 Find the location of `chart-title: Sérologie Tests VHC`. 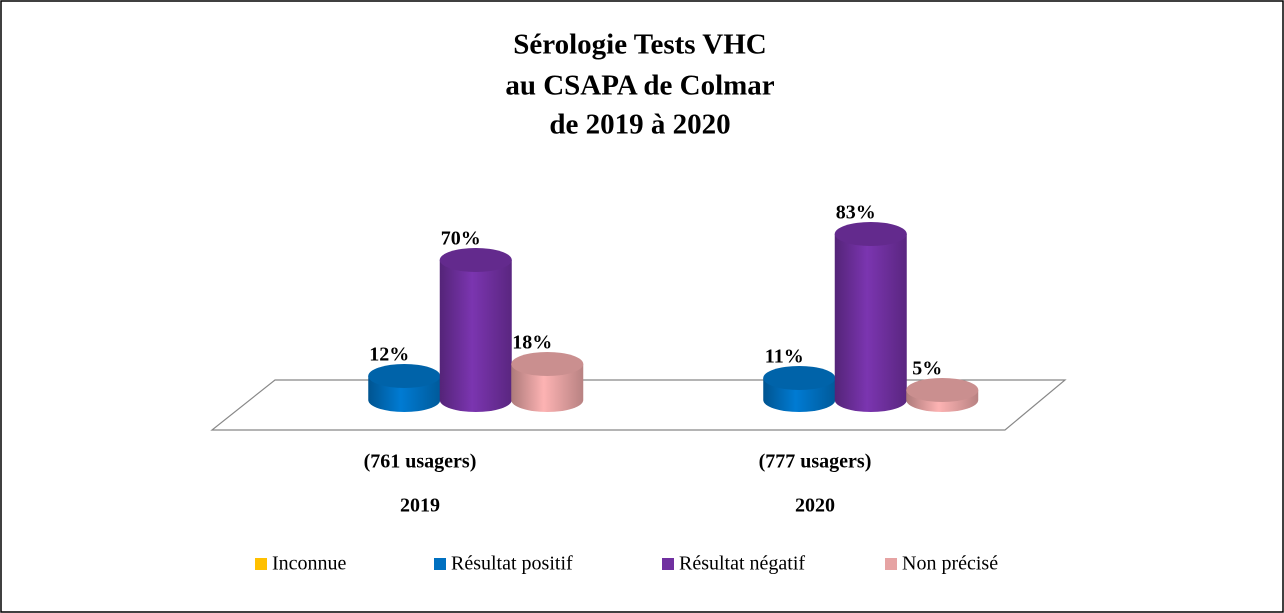

chart-title: Sérologie Tests VHC is located at coordinates (640, 45).